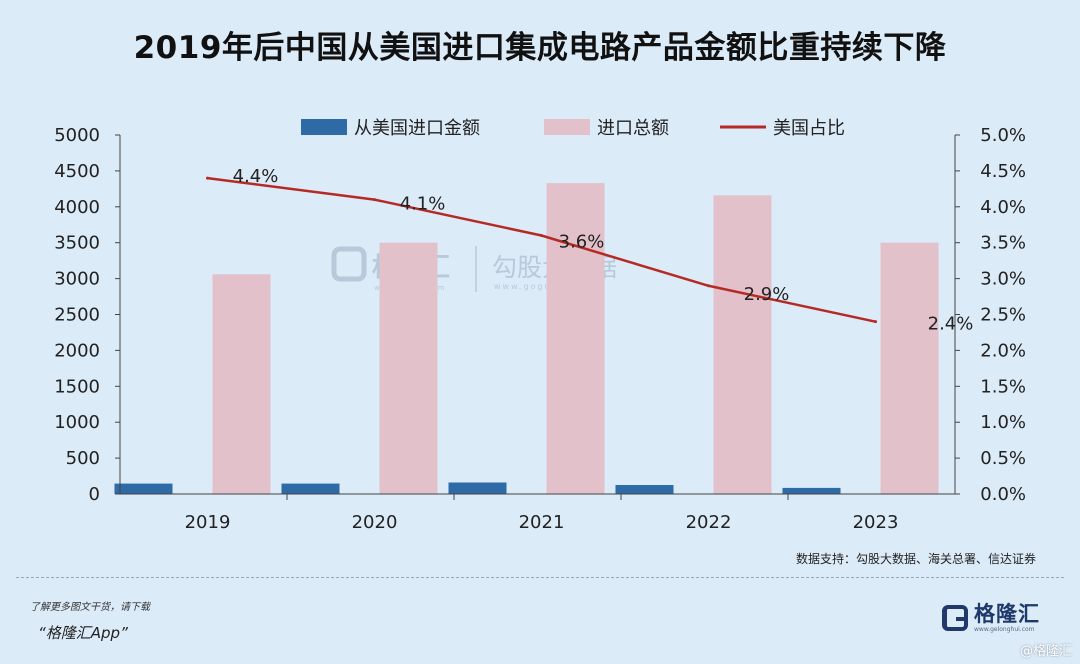 The width and height of the screenshot is (1080, 664). I want to click on data-source: 数据支持：勾股大数据、海关总署、信达证券, so click(915, 559).